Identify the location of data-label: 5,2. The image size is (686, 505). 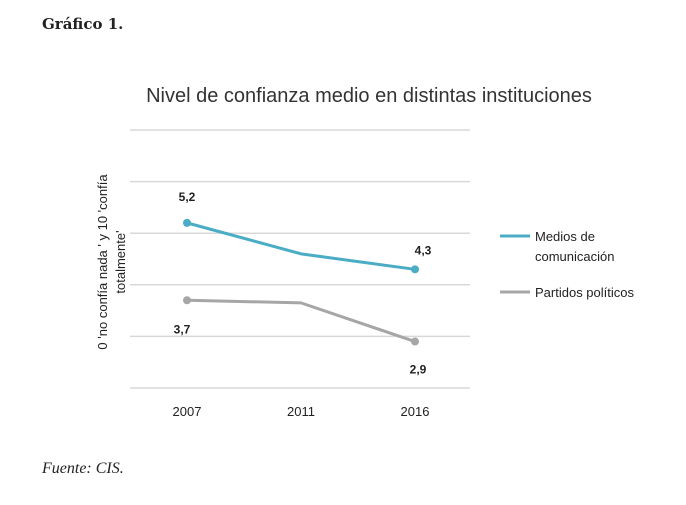
(187, 197).